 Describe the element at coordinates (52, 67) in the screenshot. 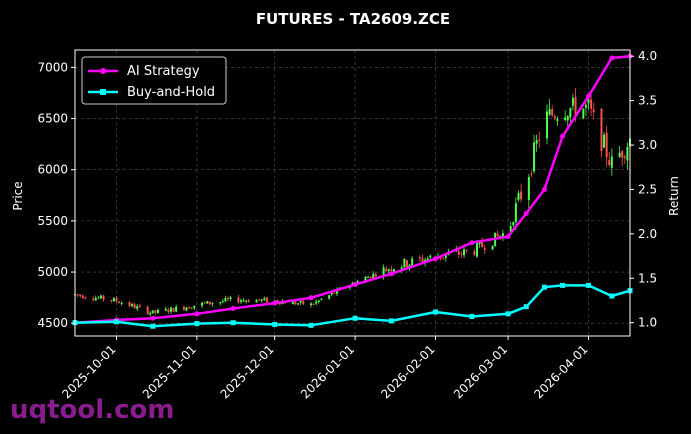

I see `y-tick-label: 7000` at that location.